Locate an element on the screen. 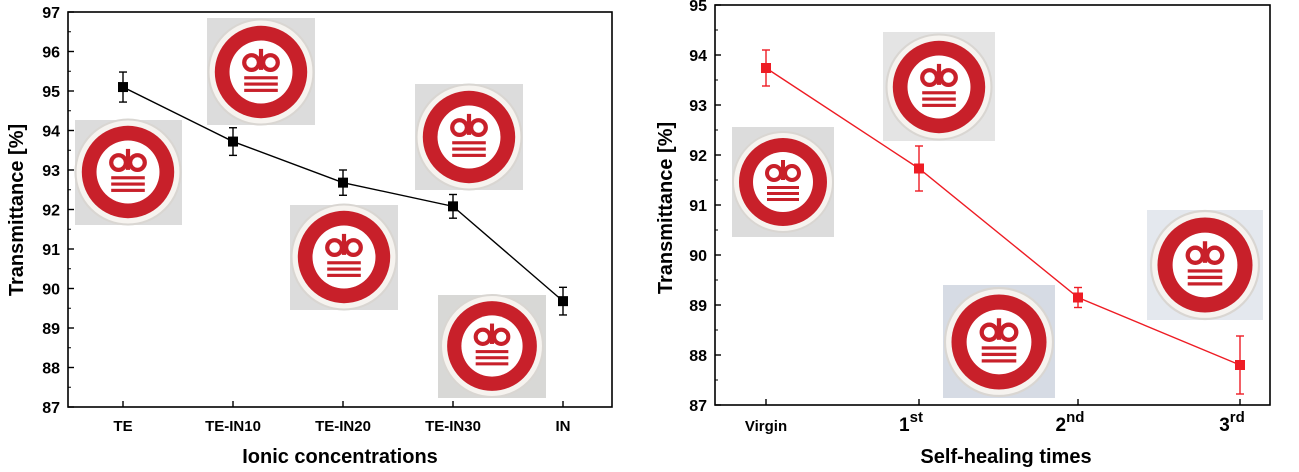 This screenshot has width=1299, height=472. left-x-axis-title: Ionic concentrations is located at coordinates (340, 457).